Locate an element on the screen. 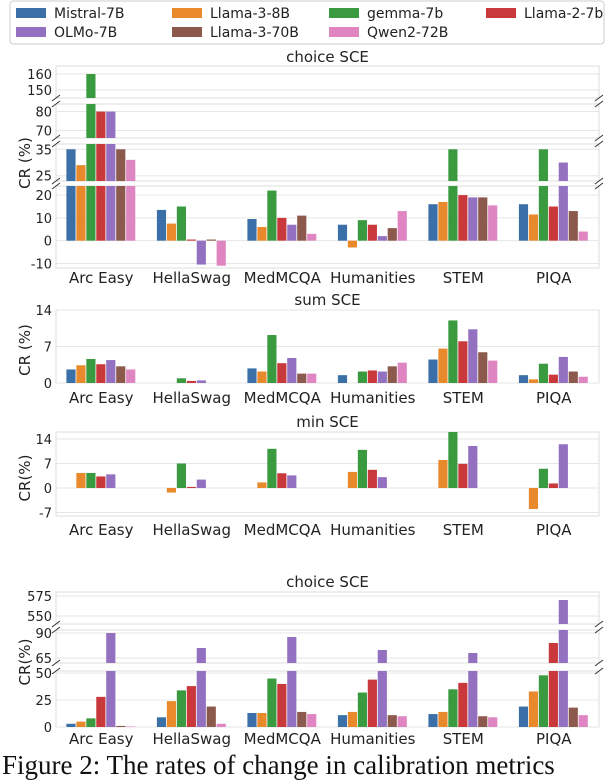 Image resolution: width=606 pixels, height=781 pixels. y-tick-label: 575 is located at coordinates (39, 597).